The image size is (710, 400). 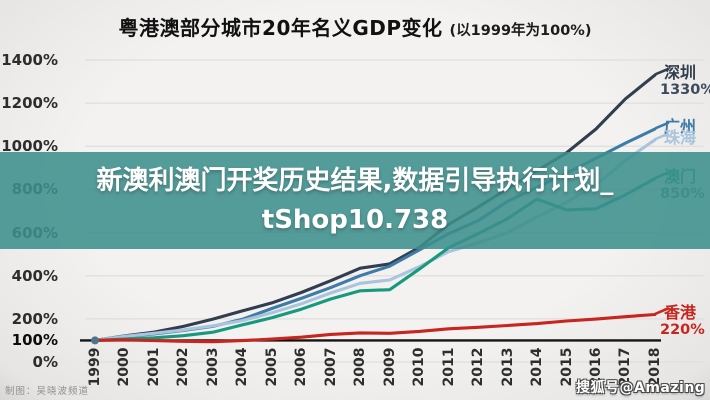 What do you see at coordinates (520, 31) in the screenshot?
I see `chart-title-subtitle: (以1999年为100%)` at bounding box center [520, 31].